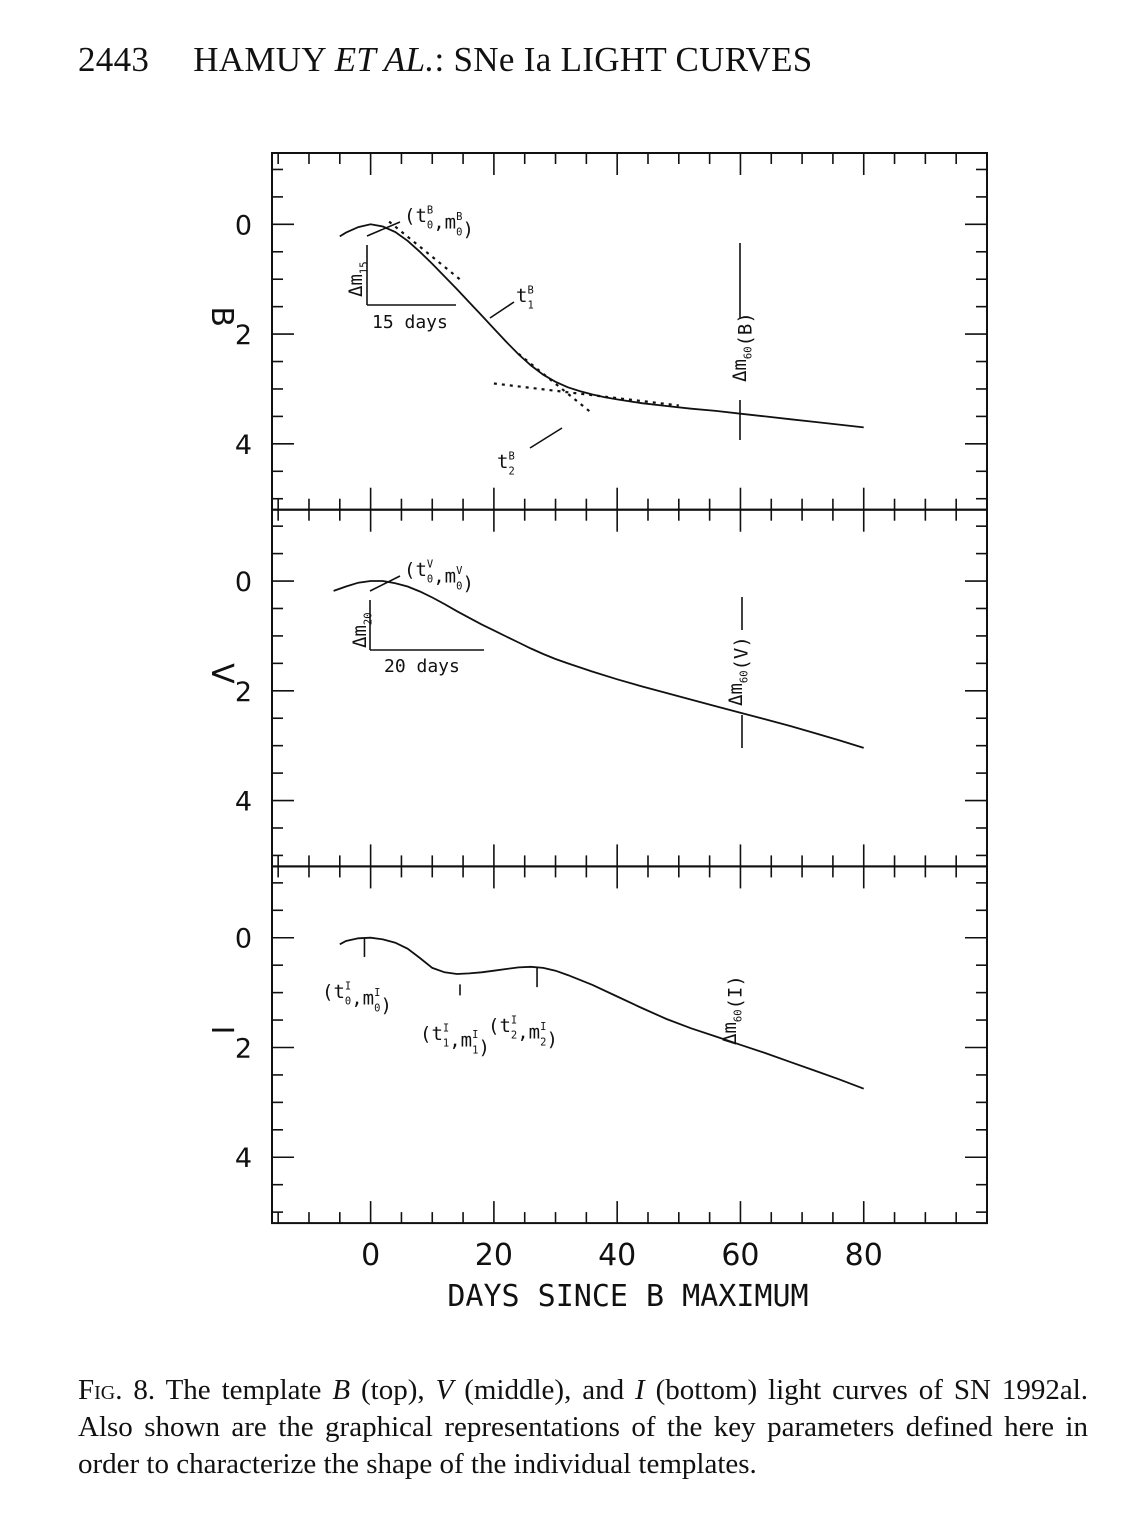  What do you see at coordinates (357, 998) in the screenshot?
I see `peak-label: (tI 0,mI 0)` at bounding box center [357, 998].